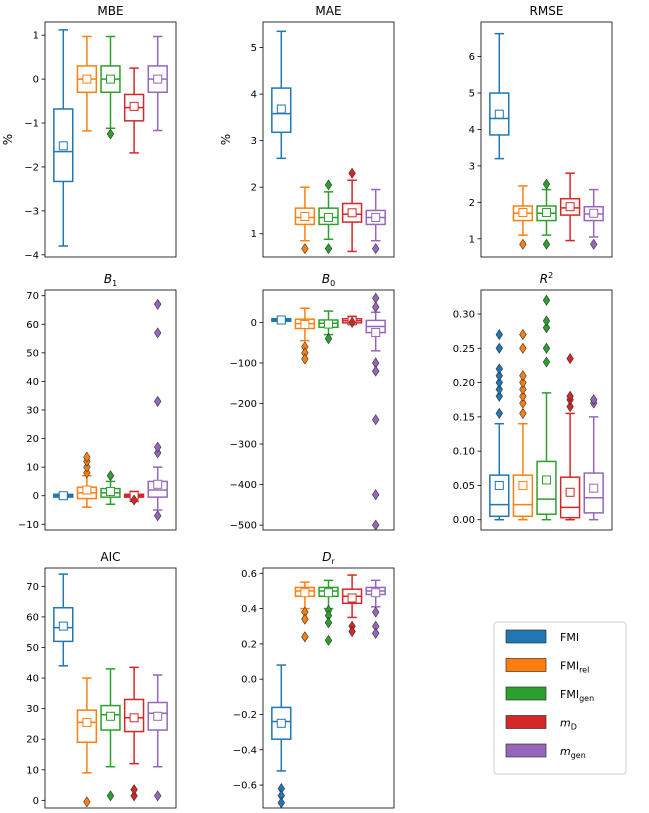  Describe the element at coordinates (472, 203) in the screenshot. I see `y-tick-label: 2` at that location.